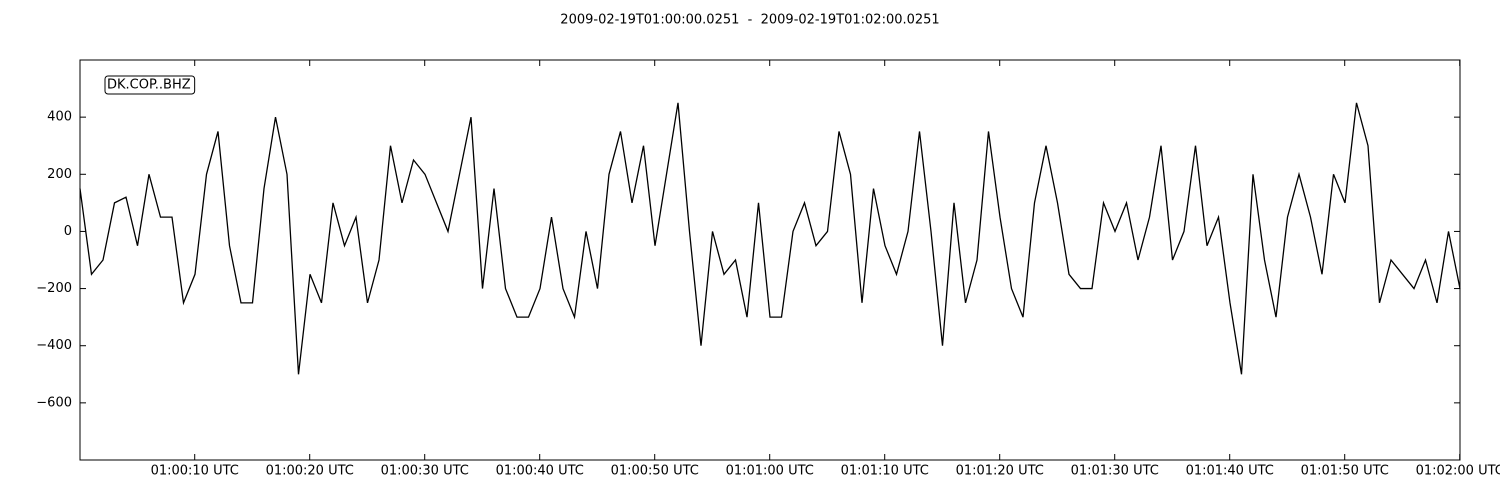 This screenshot has width=1500, height=500. Describe the element at coordinates (59, 174) in the screenshot. I see `y-tick-label: 200` at that location.